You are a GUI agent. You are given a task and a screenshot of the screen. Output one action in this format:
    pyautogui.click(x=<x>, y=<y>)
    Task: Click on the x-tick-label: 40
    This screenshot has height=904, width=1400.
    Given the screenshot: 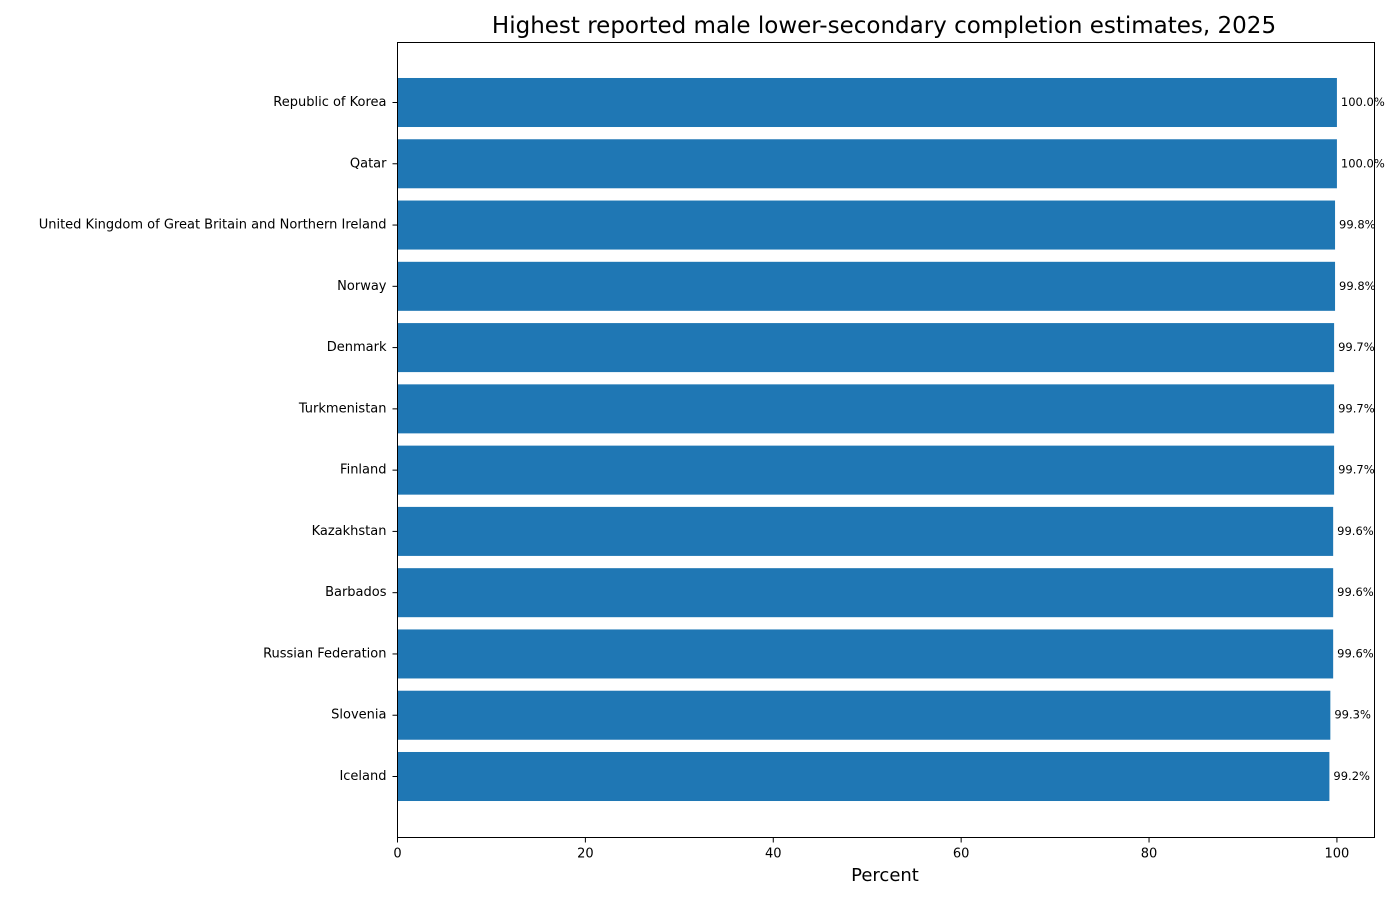 What is the action you would take?
    pyautogui.click(x=773, y=854)
    